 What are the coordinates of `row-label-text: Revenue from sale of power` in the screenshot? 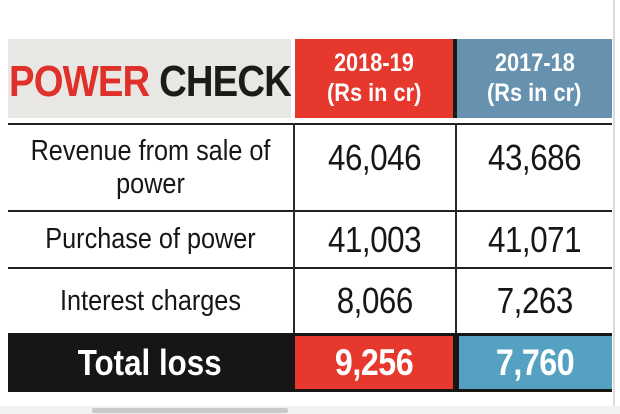 It's located at (150, 167).